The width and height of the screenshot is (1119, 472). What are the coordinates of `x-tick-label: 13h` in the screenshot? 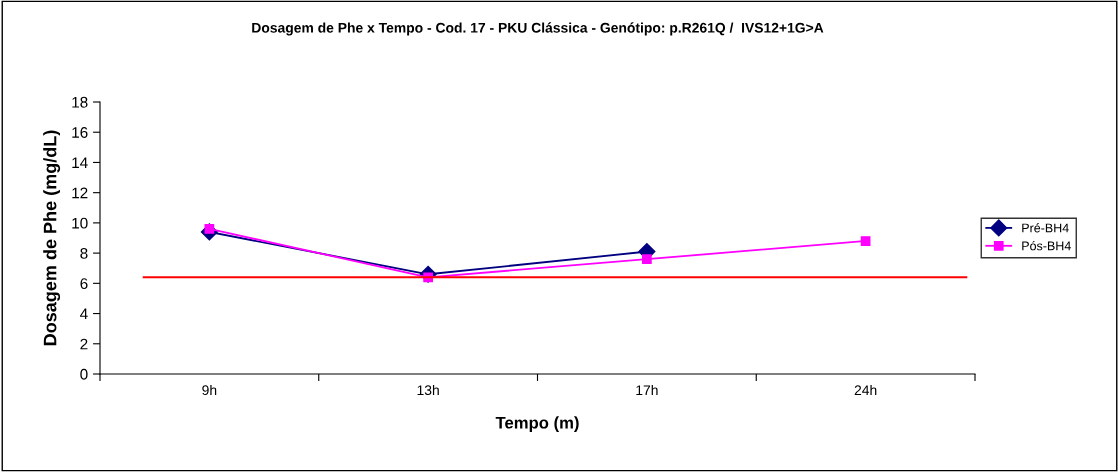 It's located at (428, 390).